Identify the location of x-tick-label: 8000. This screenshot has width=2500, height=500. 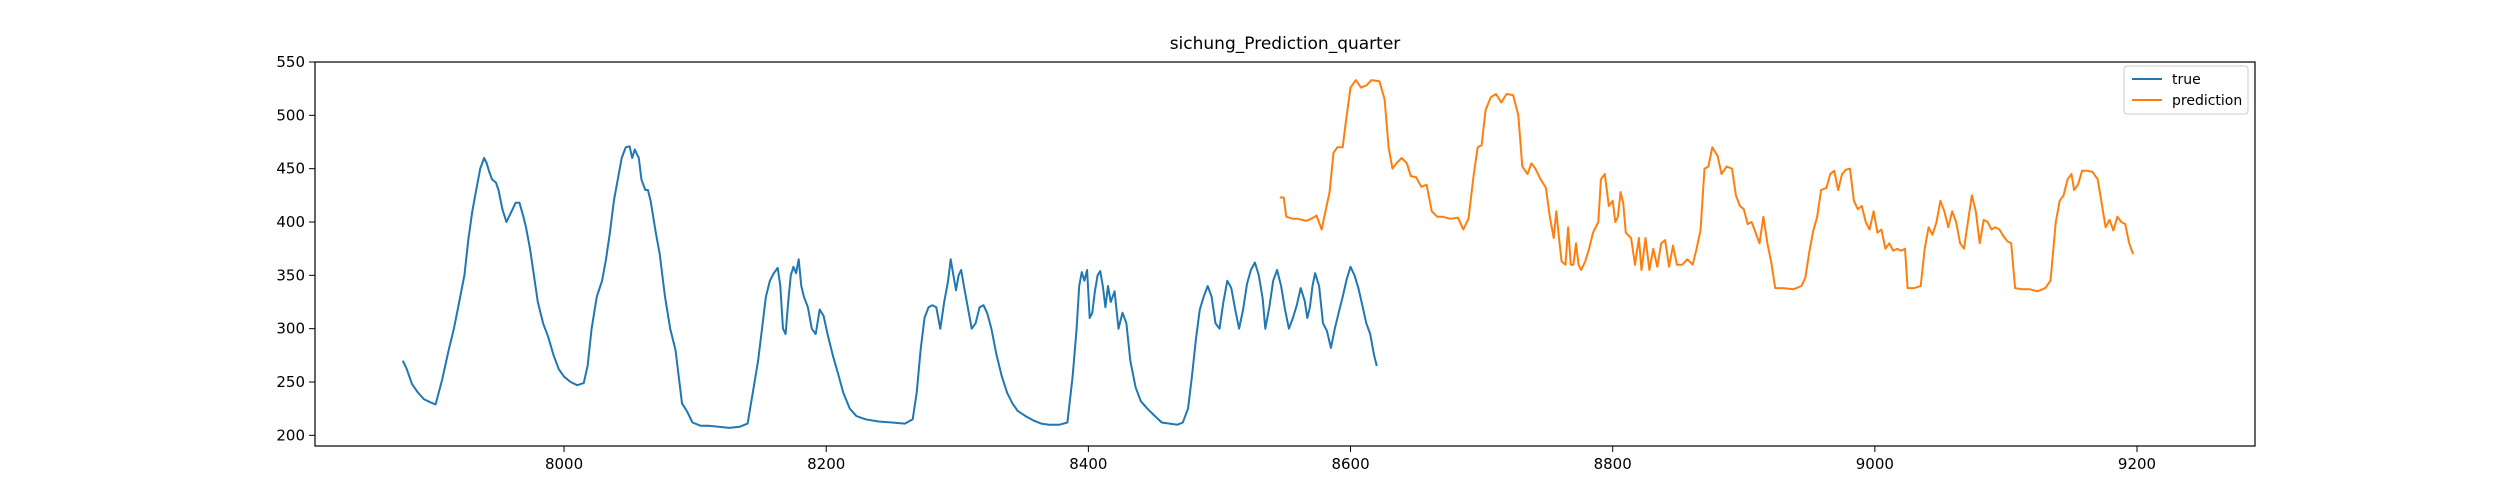
(564, 464).